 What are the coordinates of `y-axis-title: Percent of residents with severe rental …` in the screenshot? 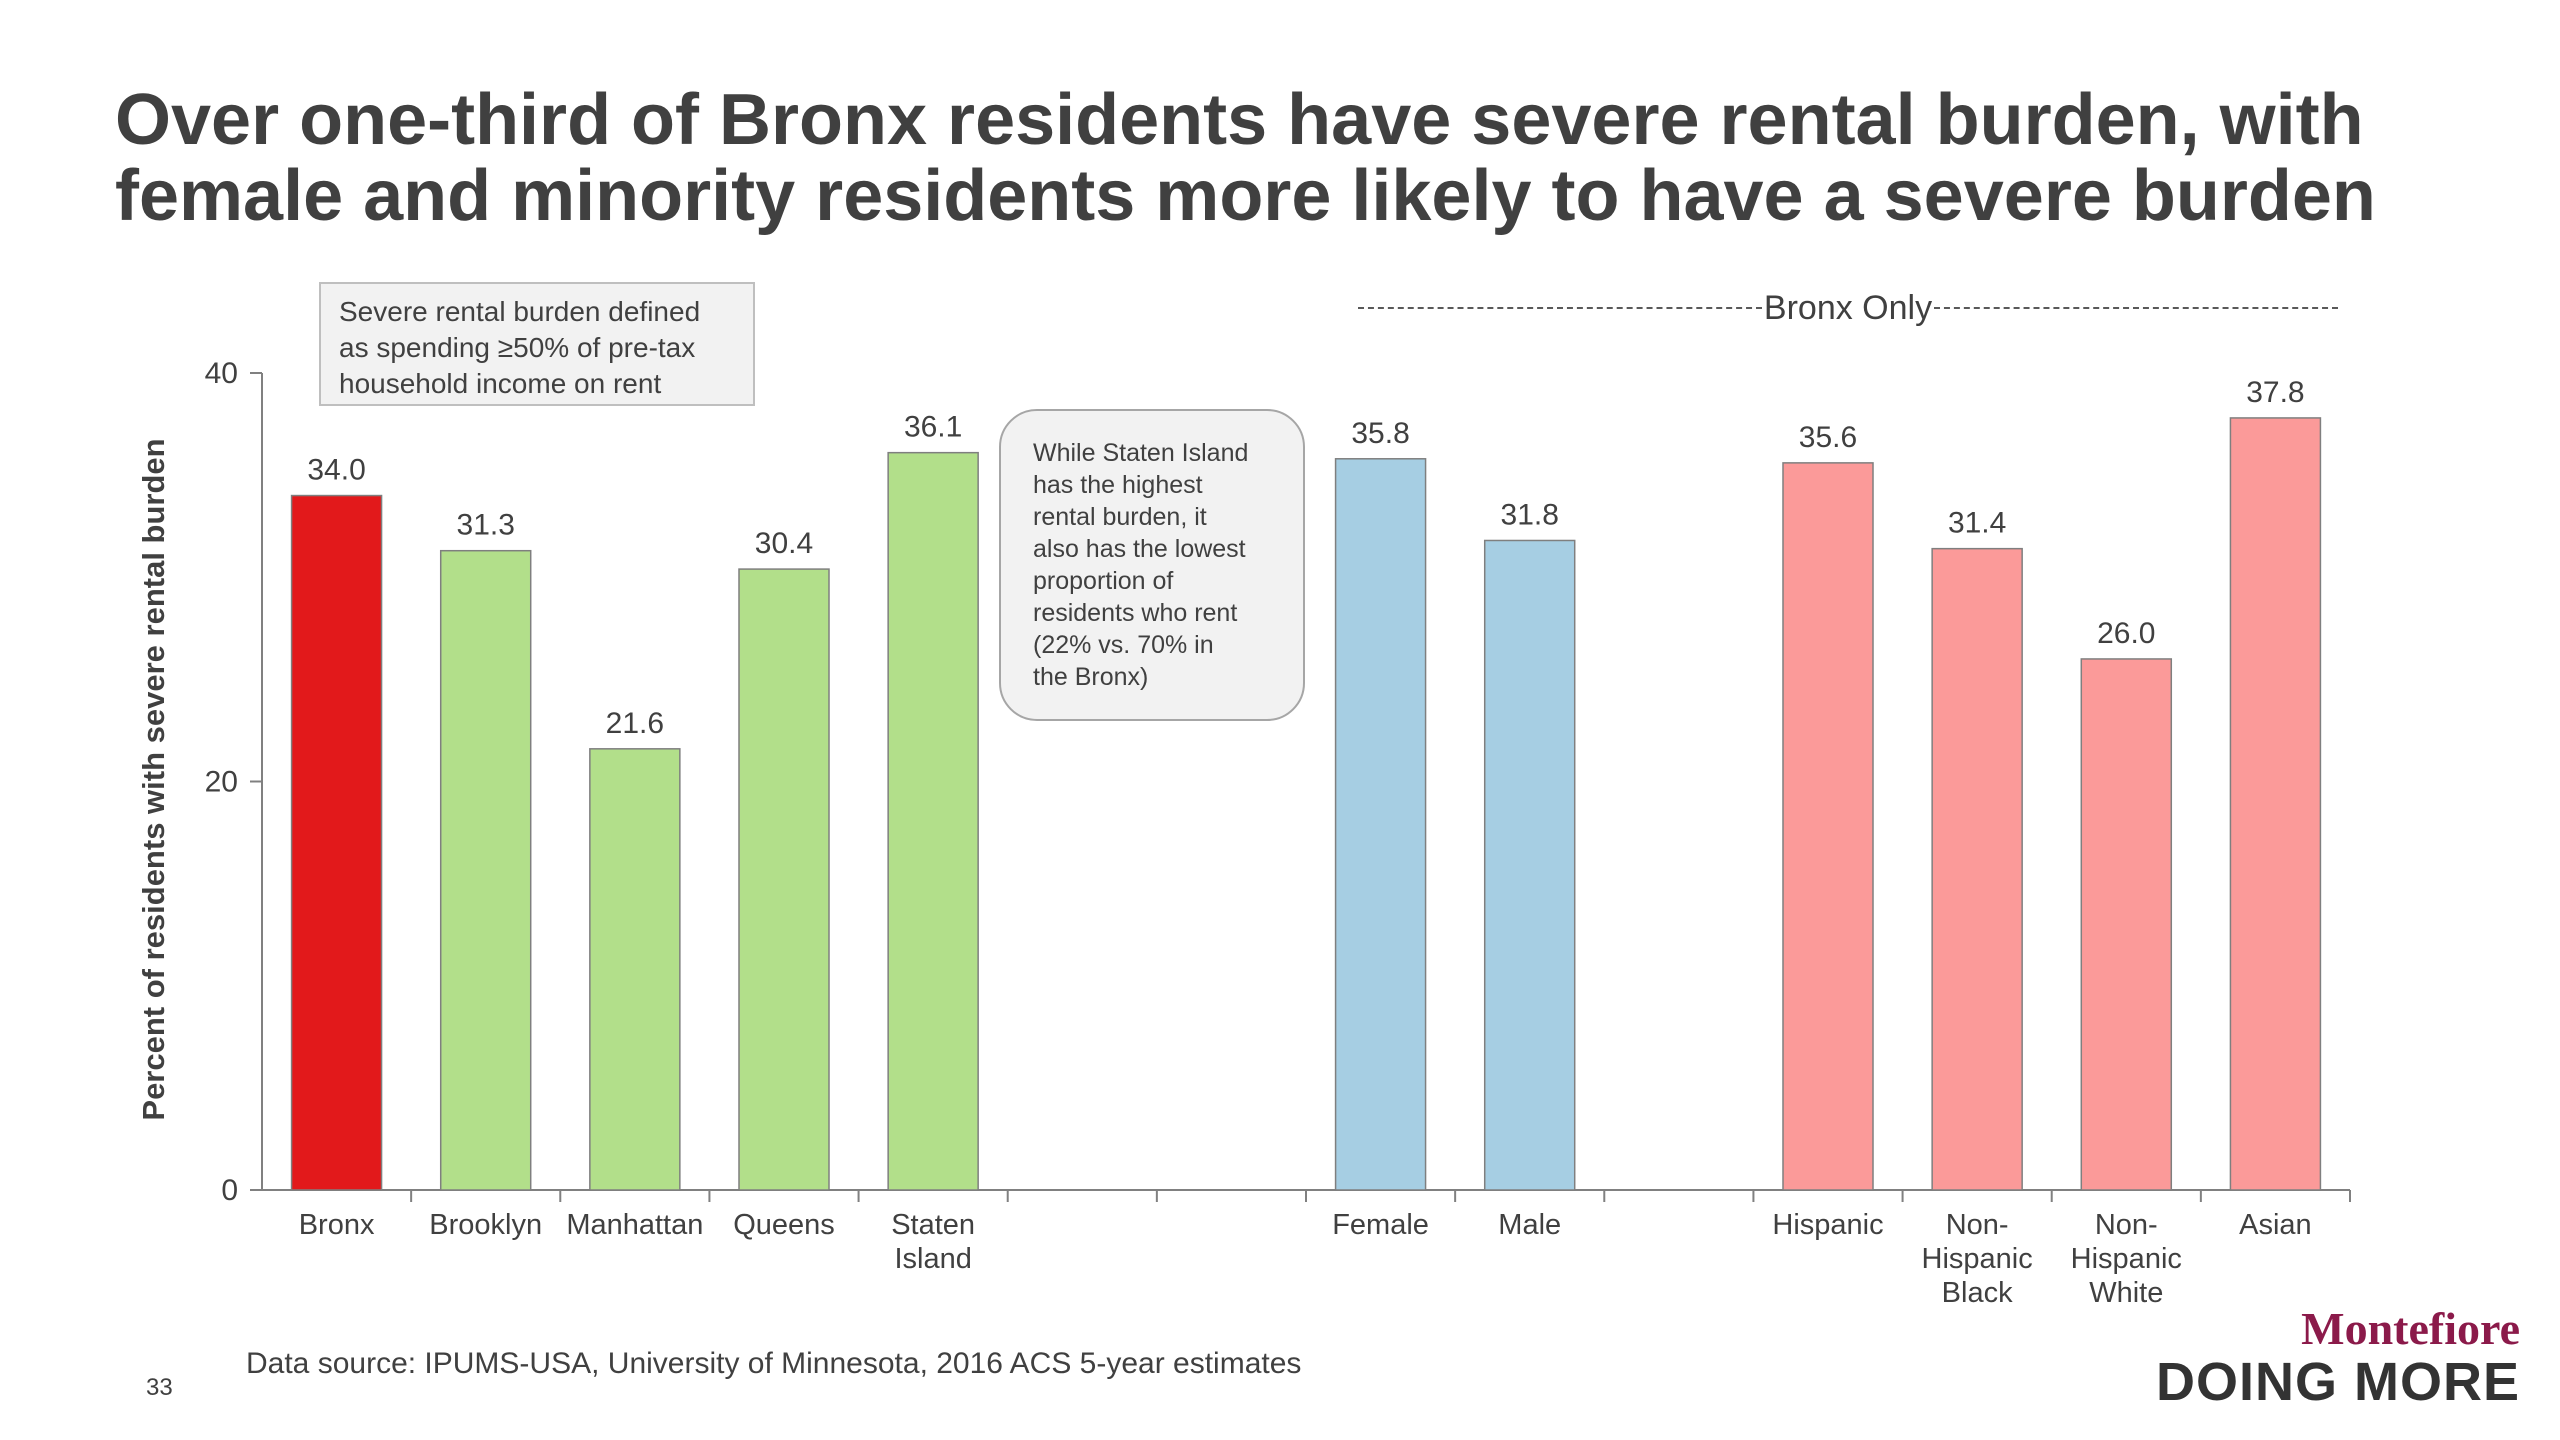 It's located at (153, 779).